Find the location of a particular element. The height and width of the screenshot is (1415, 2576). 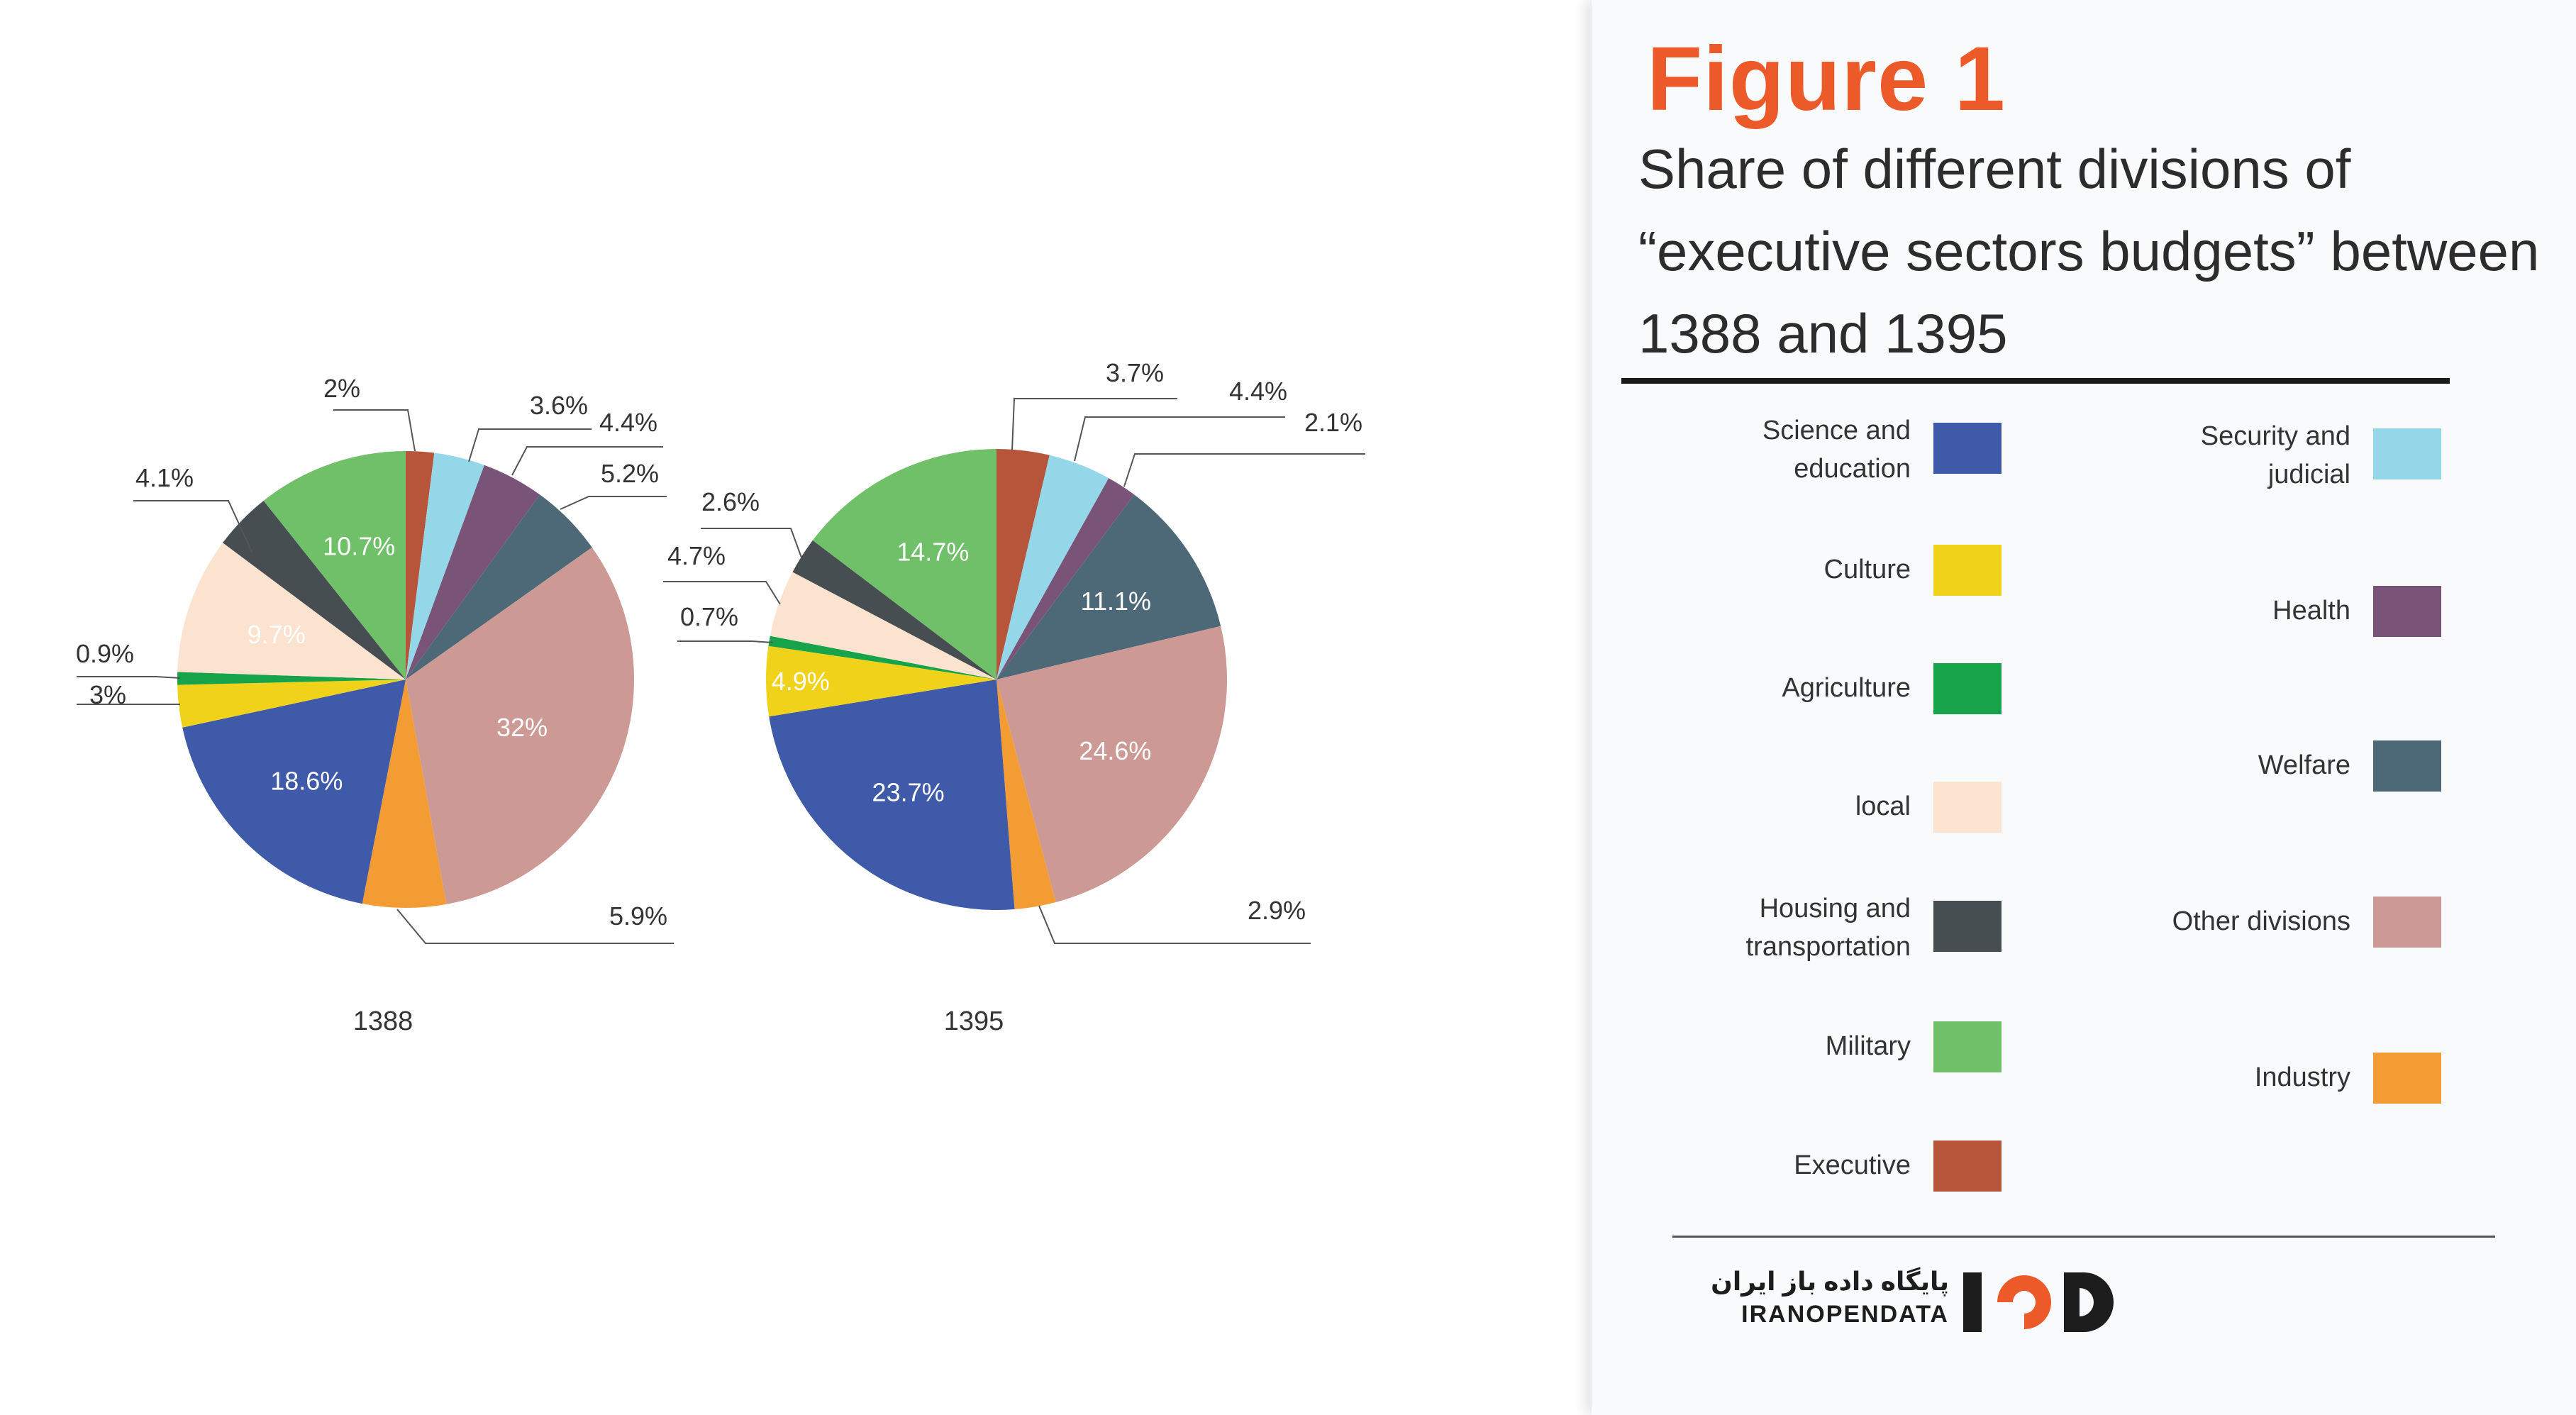

legend-item: Executive is located at coordinates (1803, 1166).